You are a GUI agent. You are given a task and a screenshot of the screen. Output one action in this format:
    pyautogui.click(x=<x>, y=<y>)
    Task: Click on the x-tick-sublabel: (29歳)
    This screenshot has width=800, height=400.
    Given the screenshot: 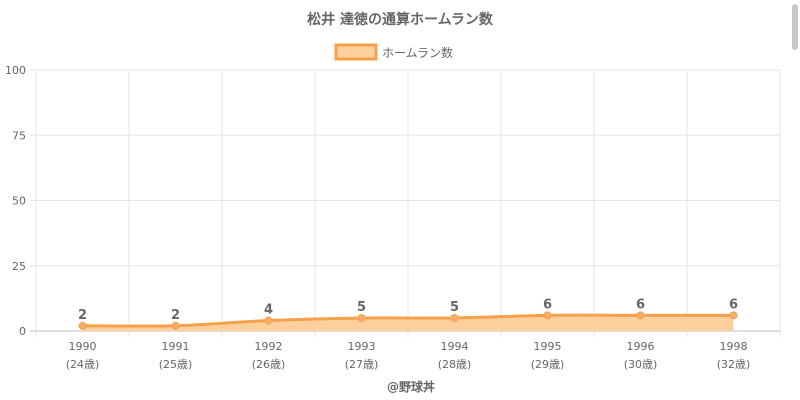 What is the action you would take?
    pyautogui.click(x=548, y=364)
    